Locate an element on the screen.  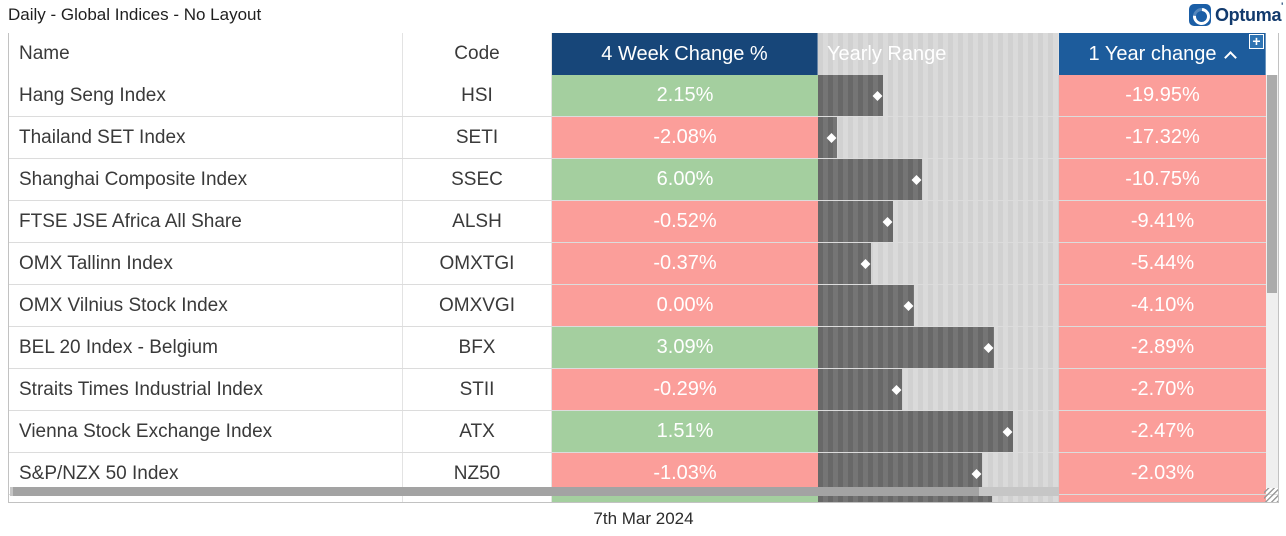
four-week-change-cell: 0.00% is located at coordinates (685, 305).